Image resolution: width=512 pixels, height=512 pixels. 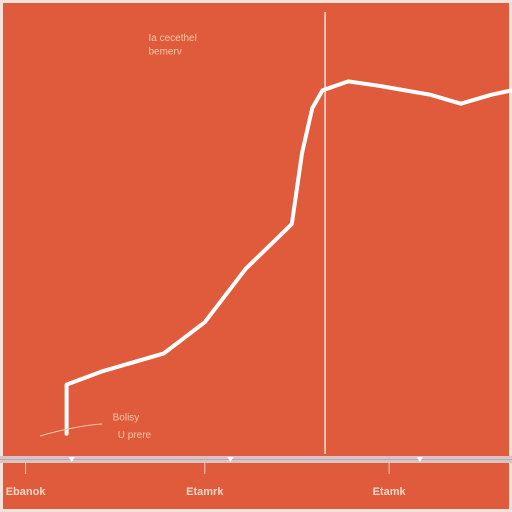 I want to click on chart-annotation: U prere, so click(x=135, y=435).